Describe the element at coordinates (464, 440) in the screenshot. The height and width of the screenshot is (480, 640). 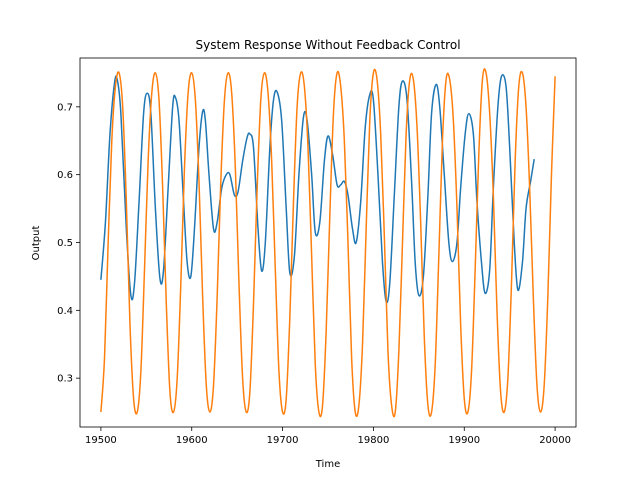
I see `x-tick-label: 19900` at that location.